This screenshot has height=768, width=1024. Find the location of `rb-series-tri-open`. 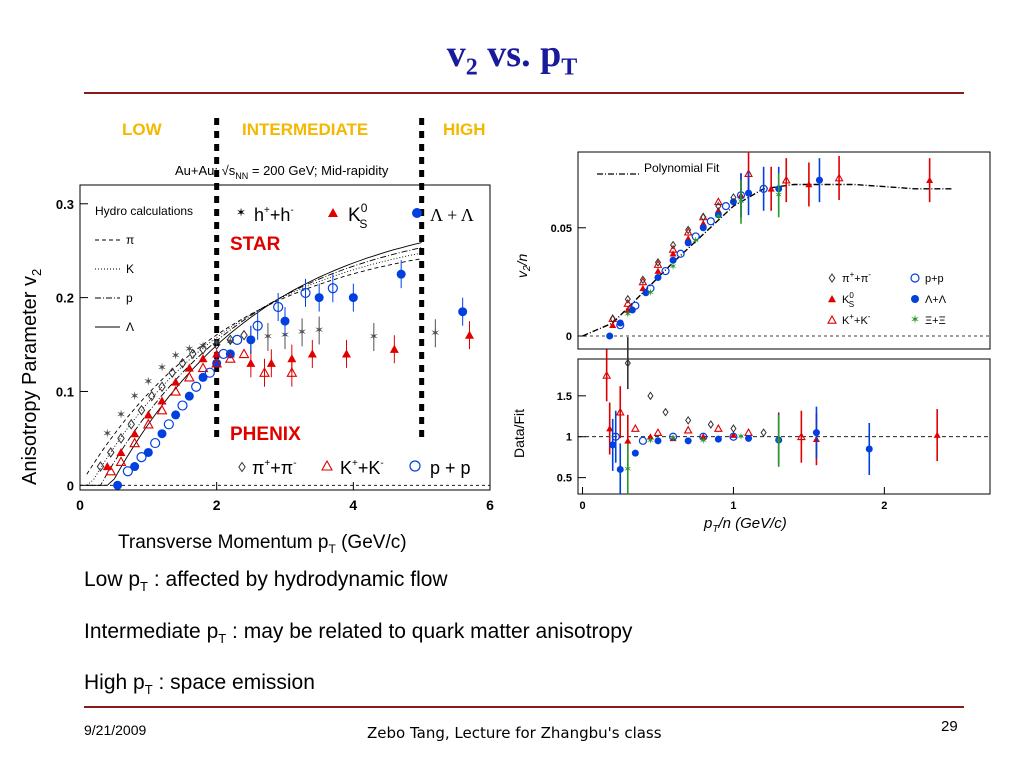

rb-series-tri-open is located at coordinates (704, 406).